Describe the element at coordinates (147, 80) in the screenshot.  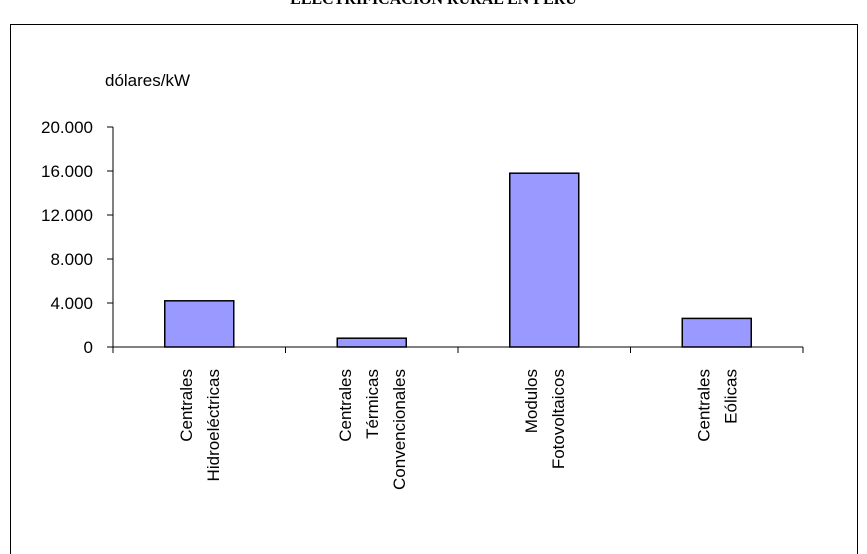
I see `y-axis-label: dólares/kW` at that location.